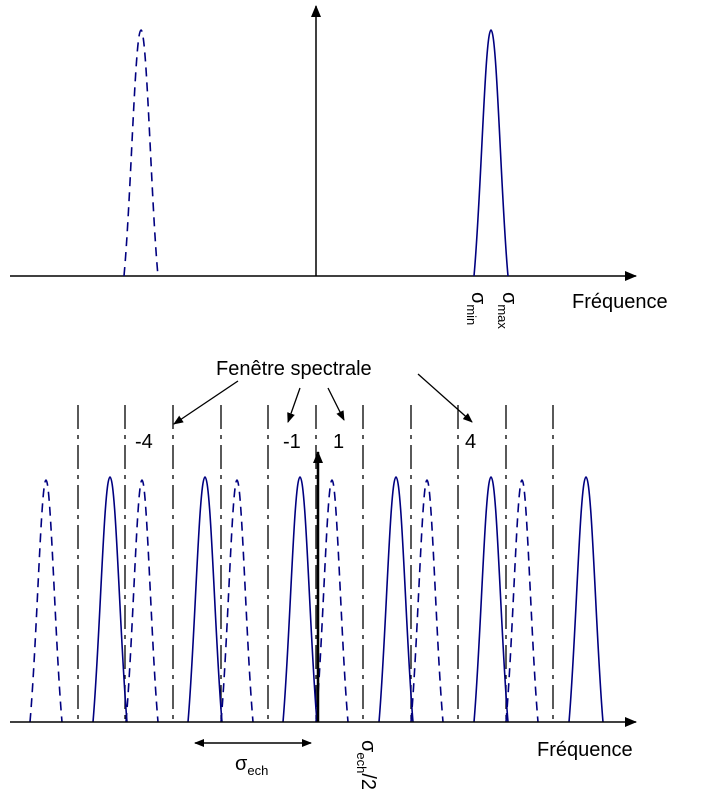  I want to click on window-number-minus4: -4, so click(144, 442).